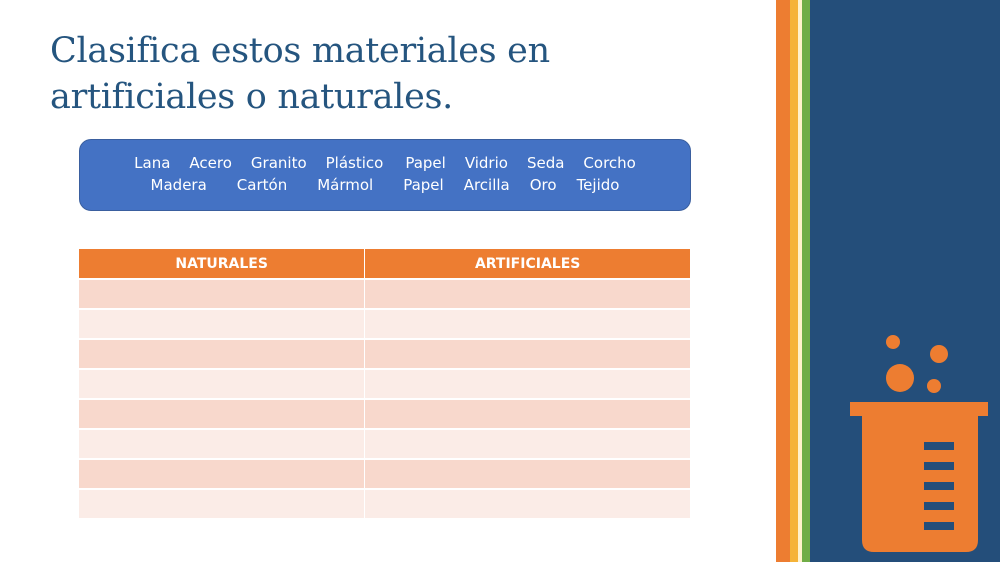 The image size is (1000, 562). Describe the element at coordinates (210, 163) in the screenshot. I see `word-item: Acero` at that location.